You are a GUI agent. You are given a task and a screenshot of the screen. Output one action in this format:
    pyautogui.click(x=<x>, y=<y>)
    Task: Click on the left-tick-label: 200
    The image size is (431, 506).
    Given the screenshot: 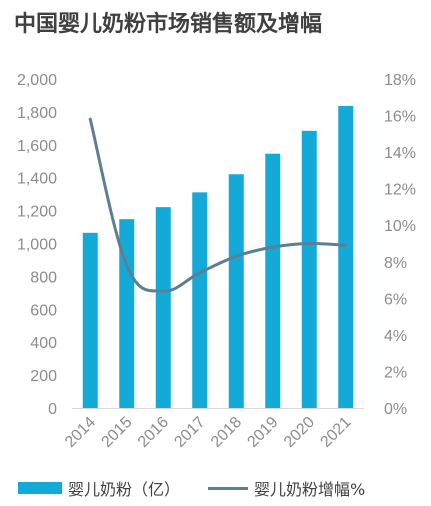 What is the action you would take?
    pyautogui.click(x=43, y=376)
    